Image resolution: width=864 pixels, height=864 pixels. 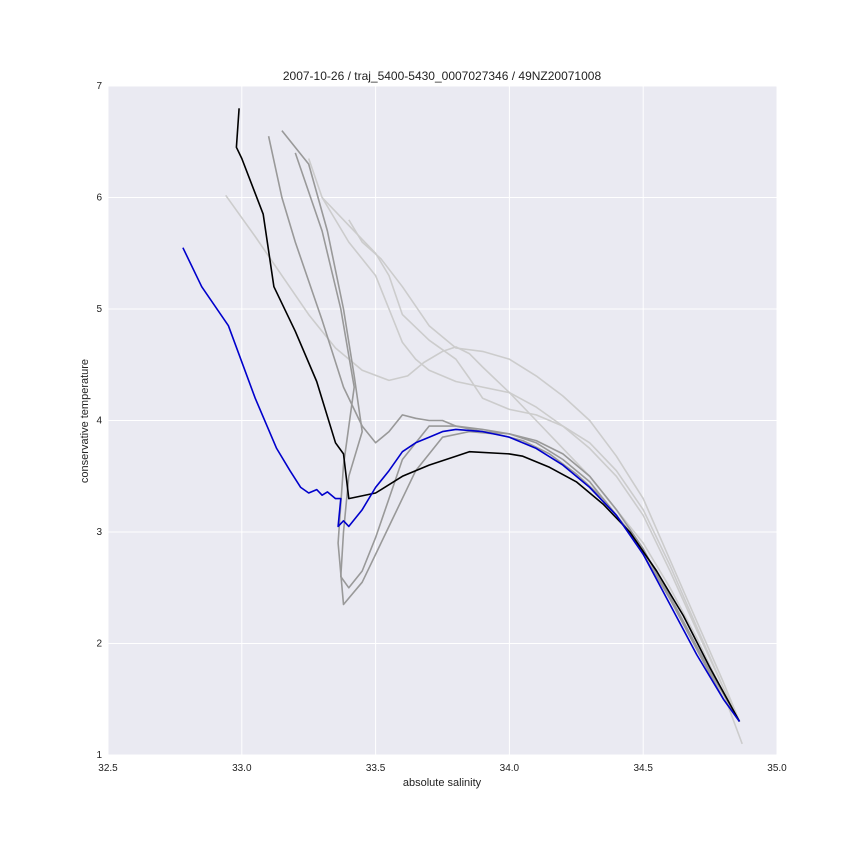 I want to click on y-axis-label: conservative temperature, so click(x=85, y=421).